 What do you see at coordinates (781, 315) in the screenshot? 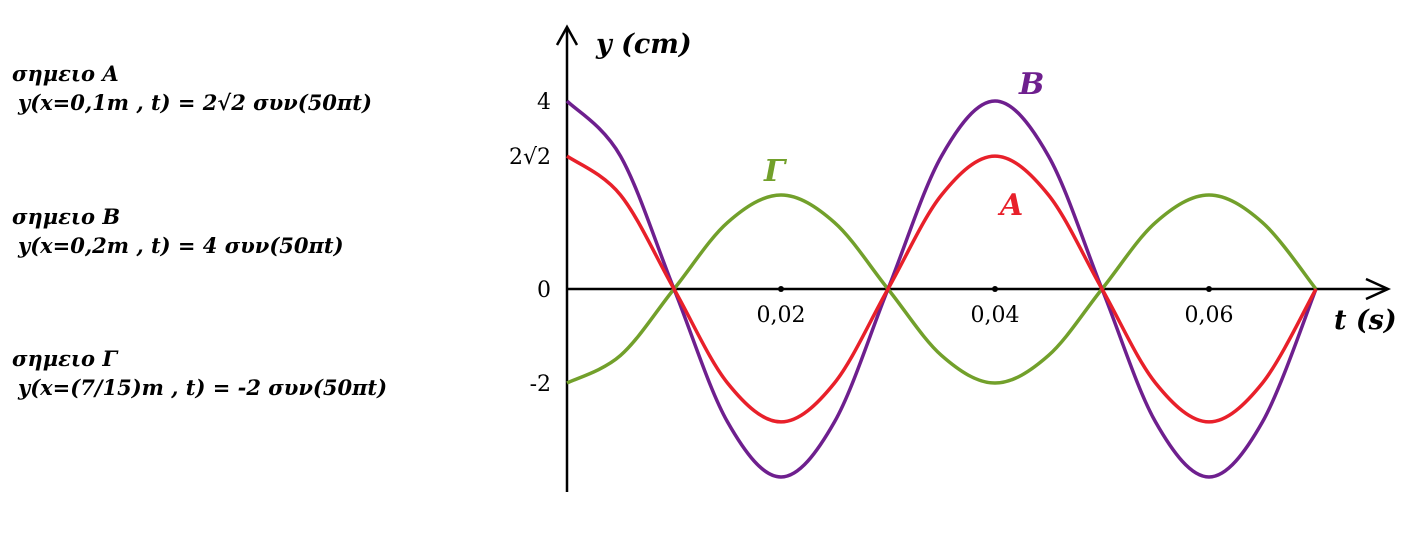
I see `x-tick-label: 0,02` at bounding box center [781, 315].